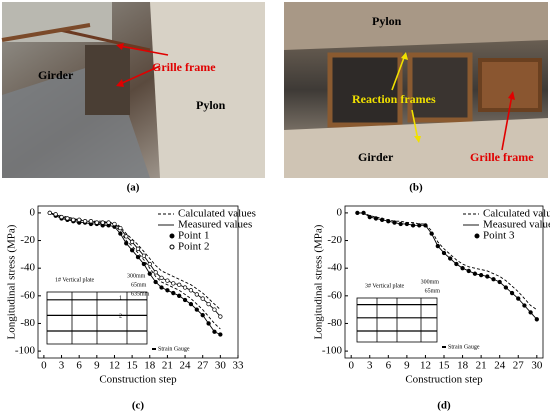 Image resolution: width=550 pixels, height=416 pixels. I want to click on photo-annotation: Grille frame, so click(502, 157).